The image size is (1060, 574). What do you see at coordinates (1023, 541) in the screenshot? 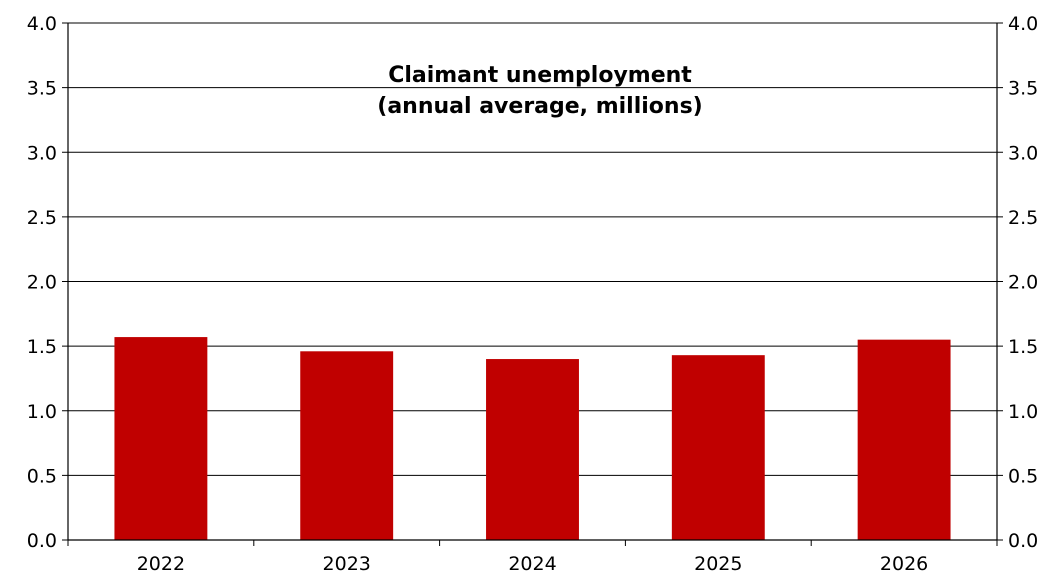
I see `y-tick-label-right: 0.0` at bounding box center [1023, 541].